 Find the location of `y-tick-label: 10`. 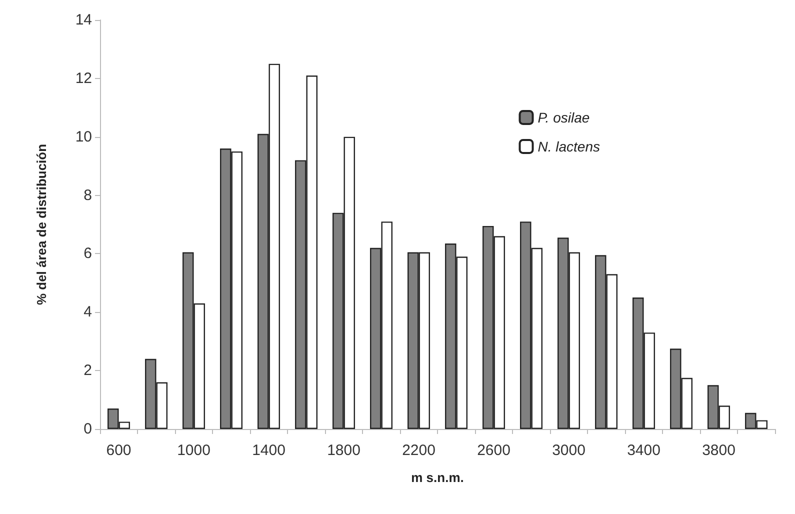

y-tick-label: 10 is located at coordinates (83, 137).